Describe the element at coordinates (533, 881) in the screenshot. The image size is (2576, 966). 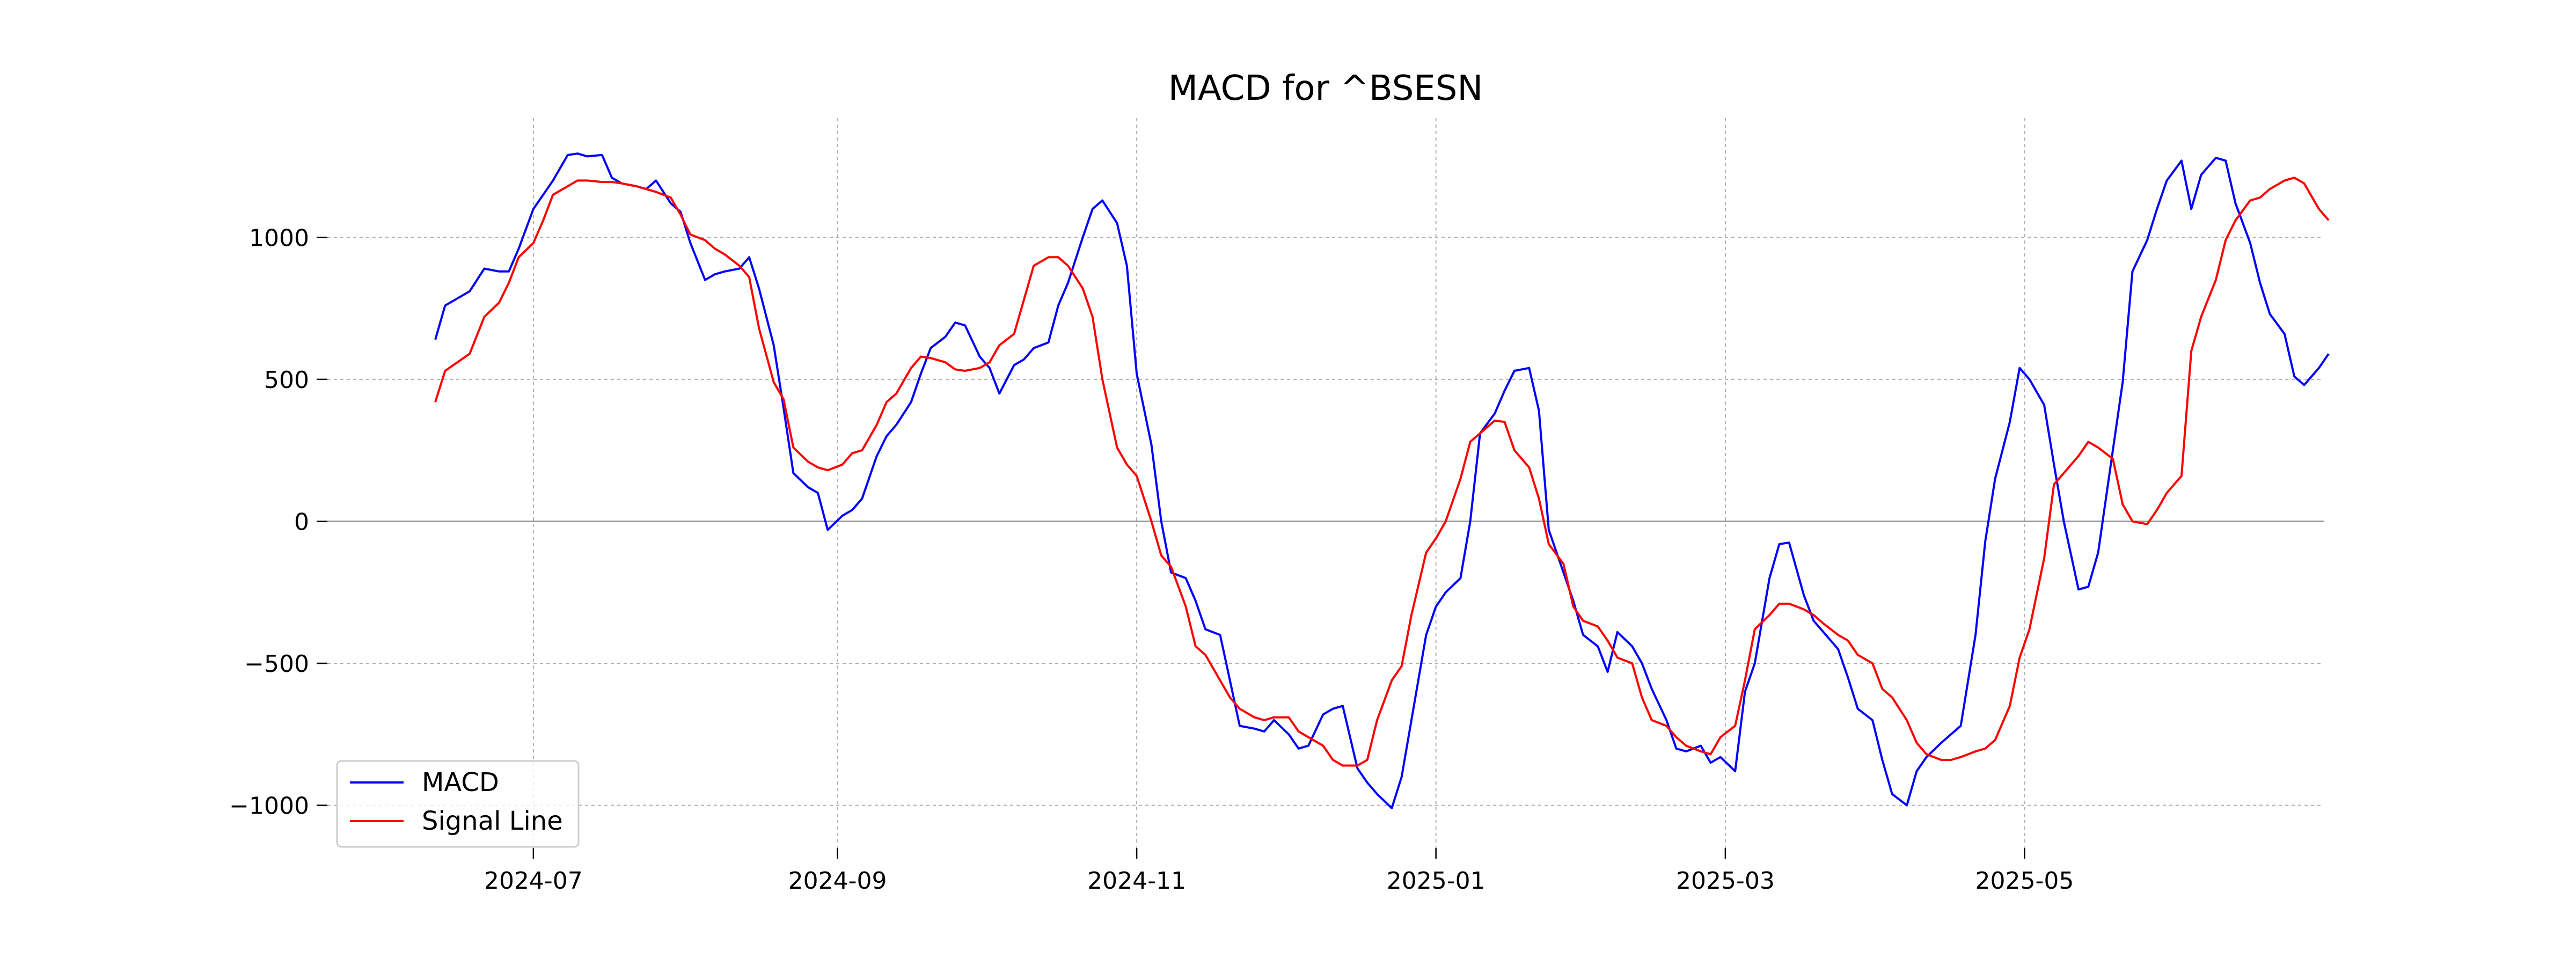
I see `x-tick-label: 2024-07` at that location.